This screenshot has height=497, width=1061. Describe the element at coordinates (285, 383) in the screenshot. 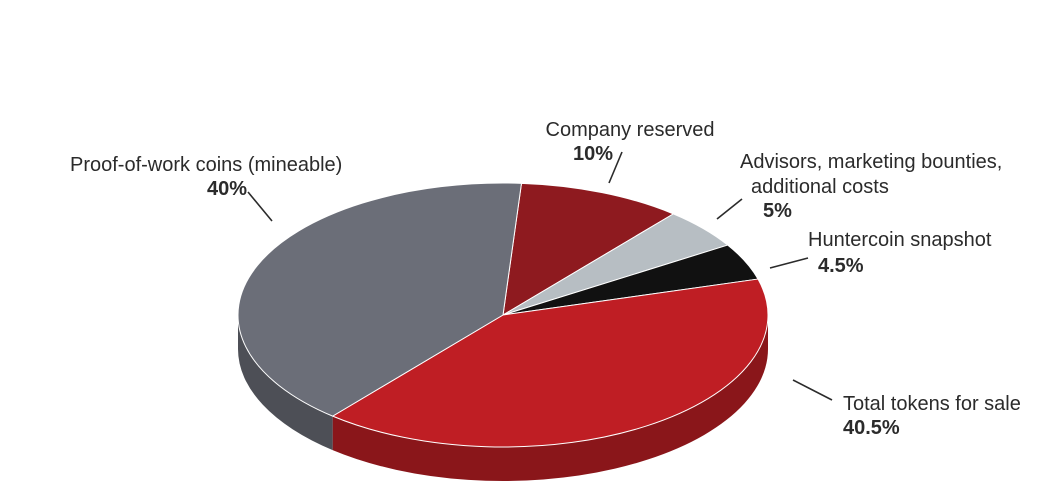

I see `pie-side-proof-of-work-coins-mineable` at that location.